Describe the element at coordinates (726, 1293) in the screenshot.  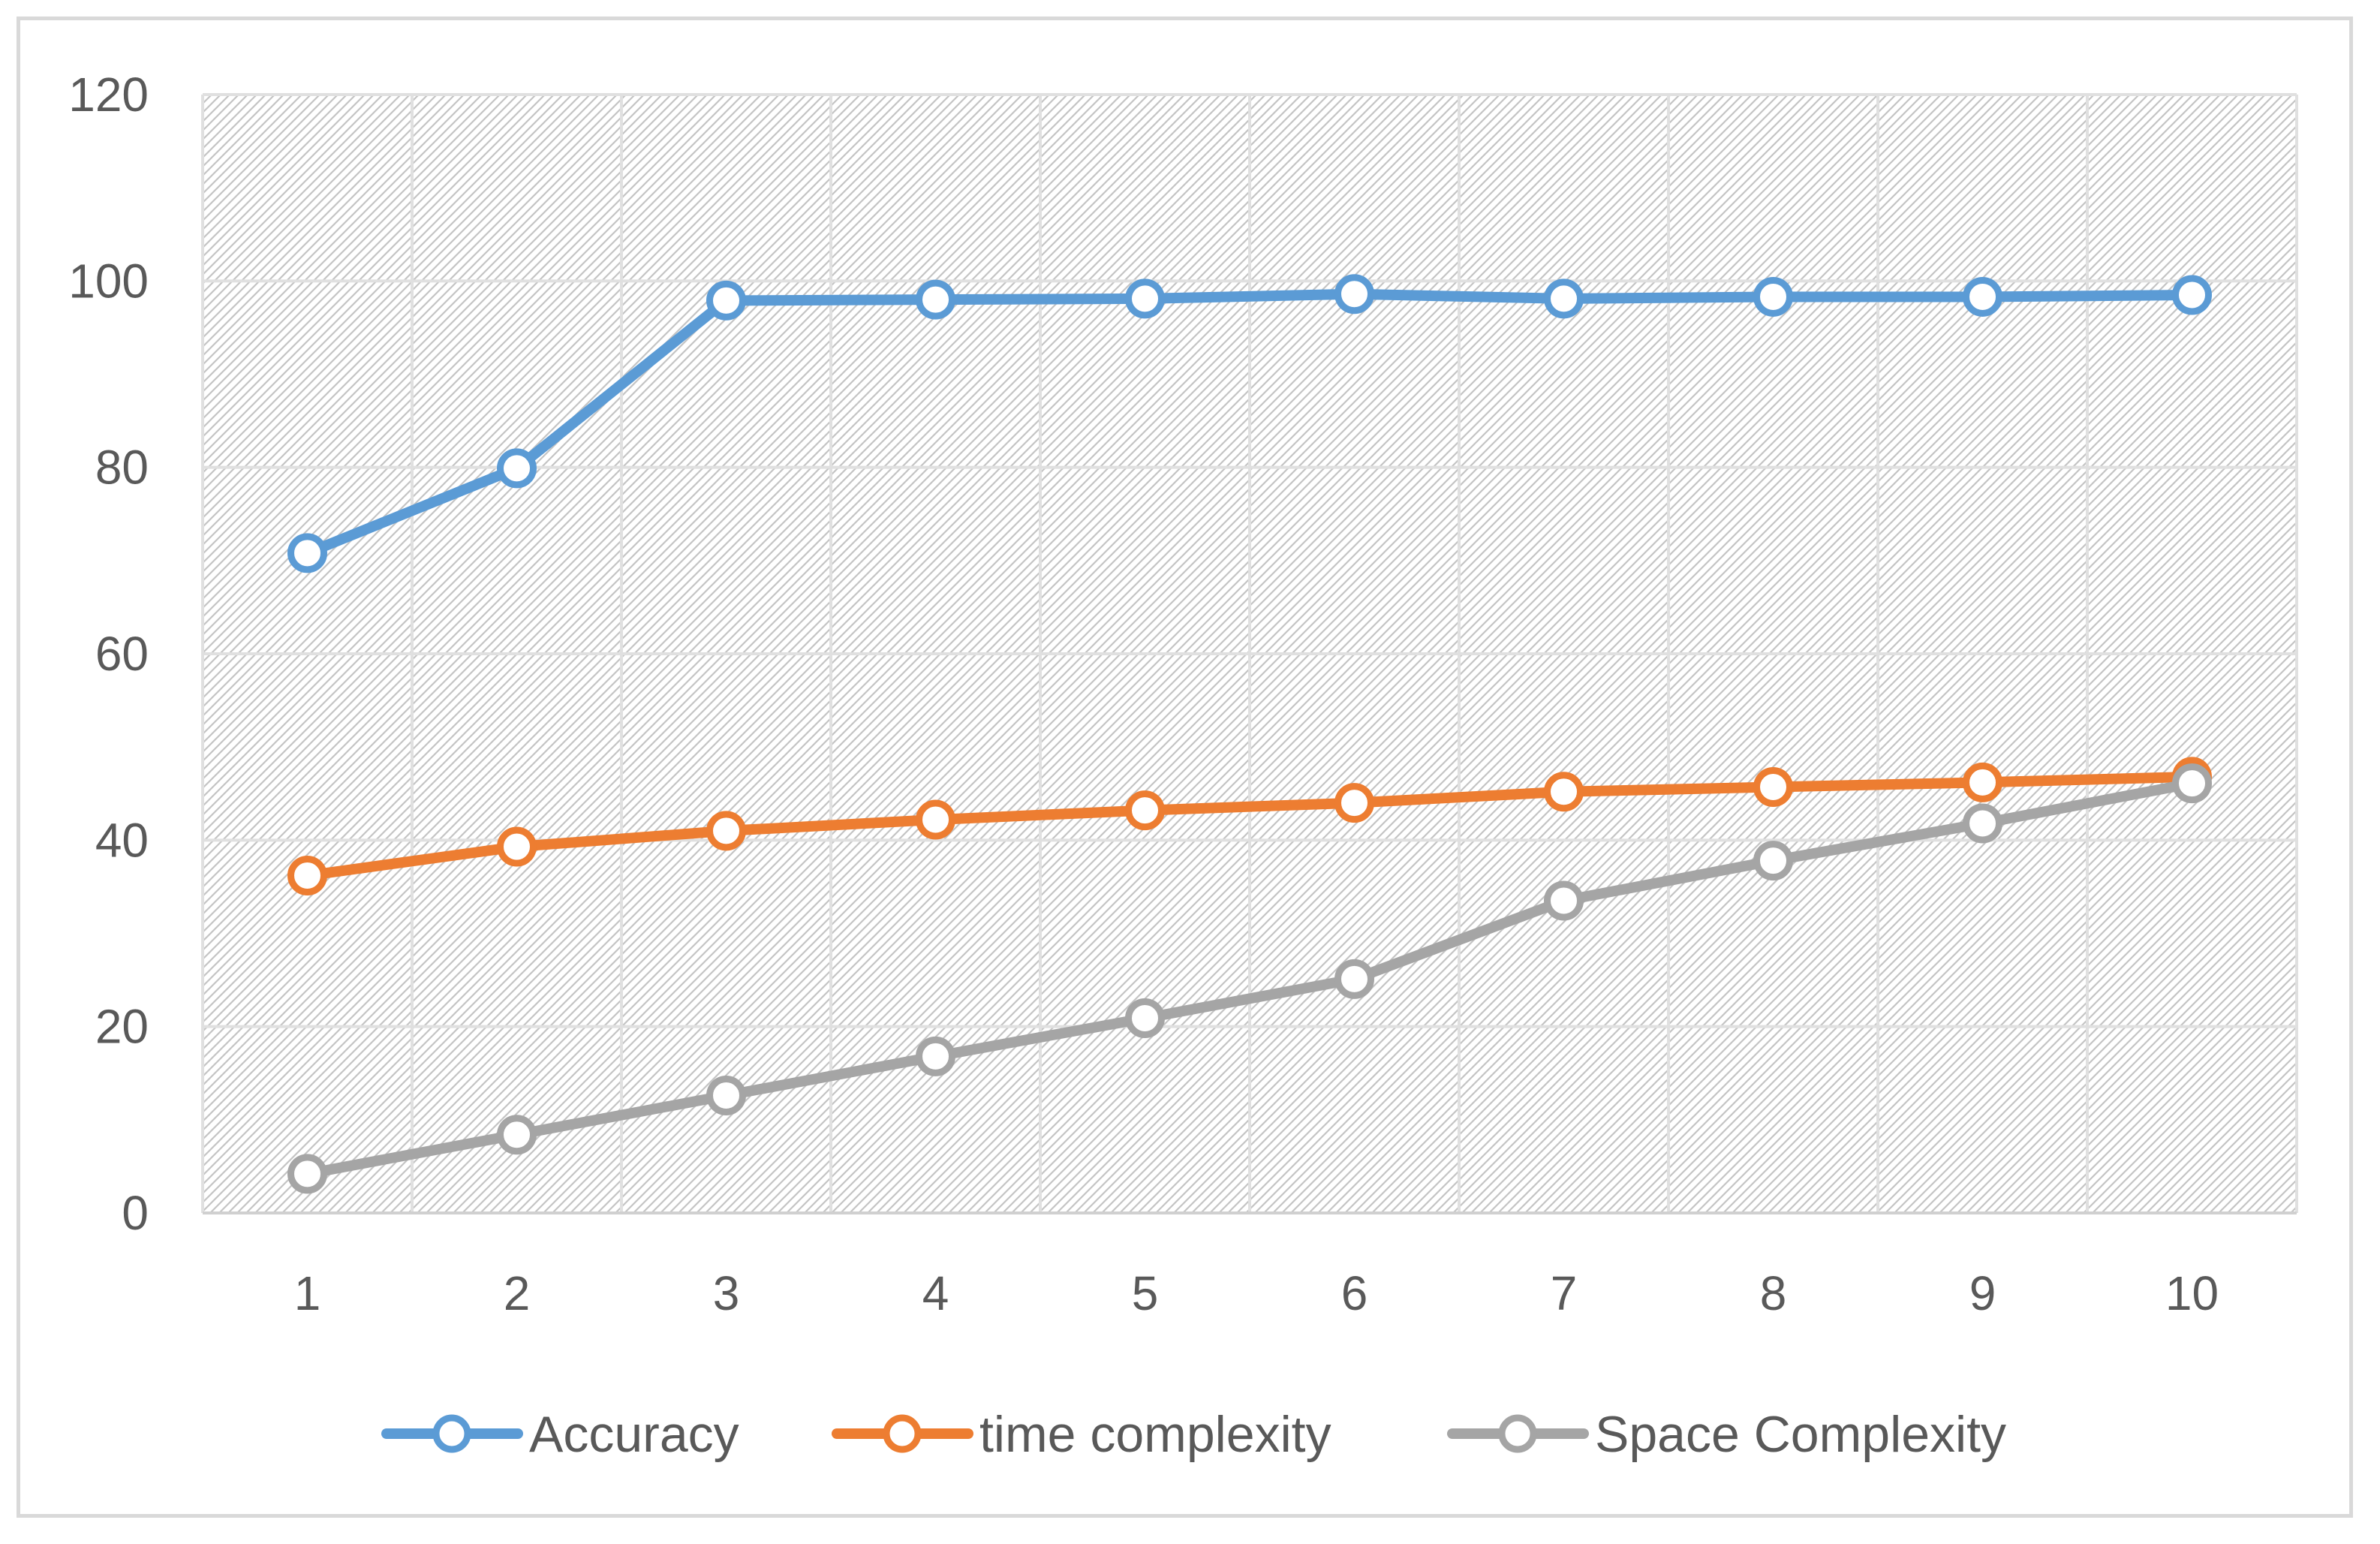
I see `x-tick-label: 3` at that location.